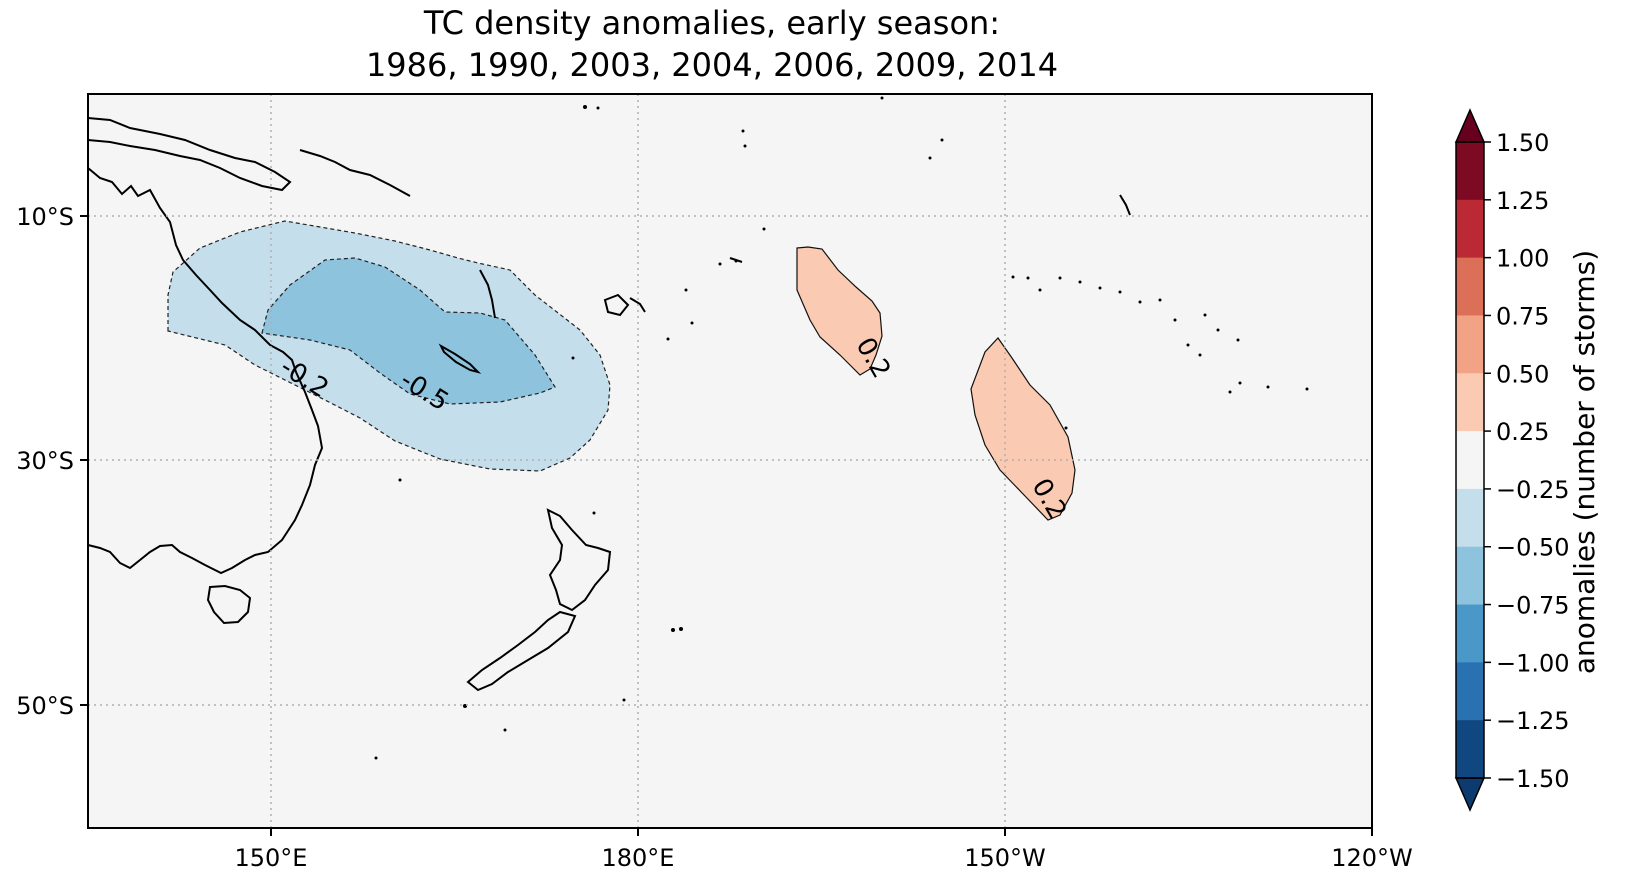  I want to click on title-line-2: 1986, 1990, 2003, 2004, 2006, 2009, 2014, so click(712, 65).